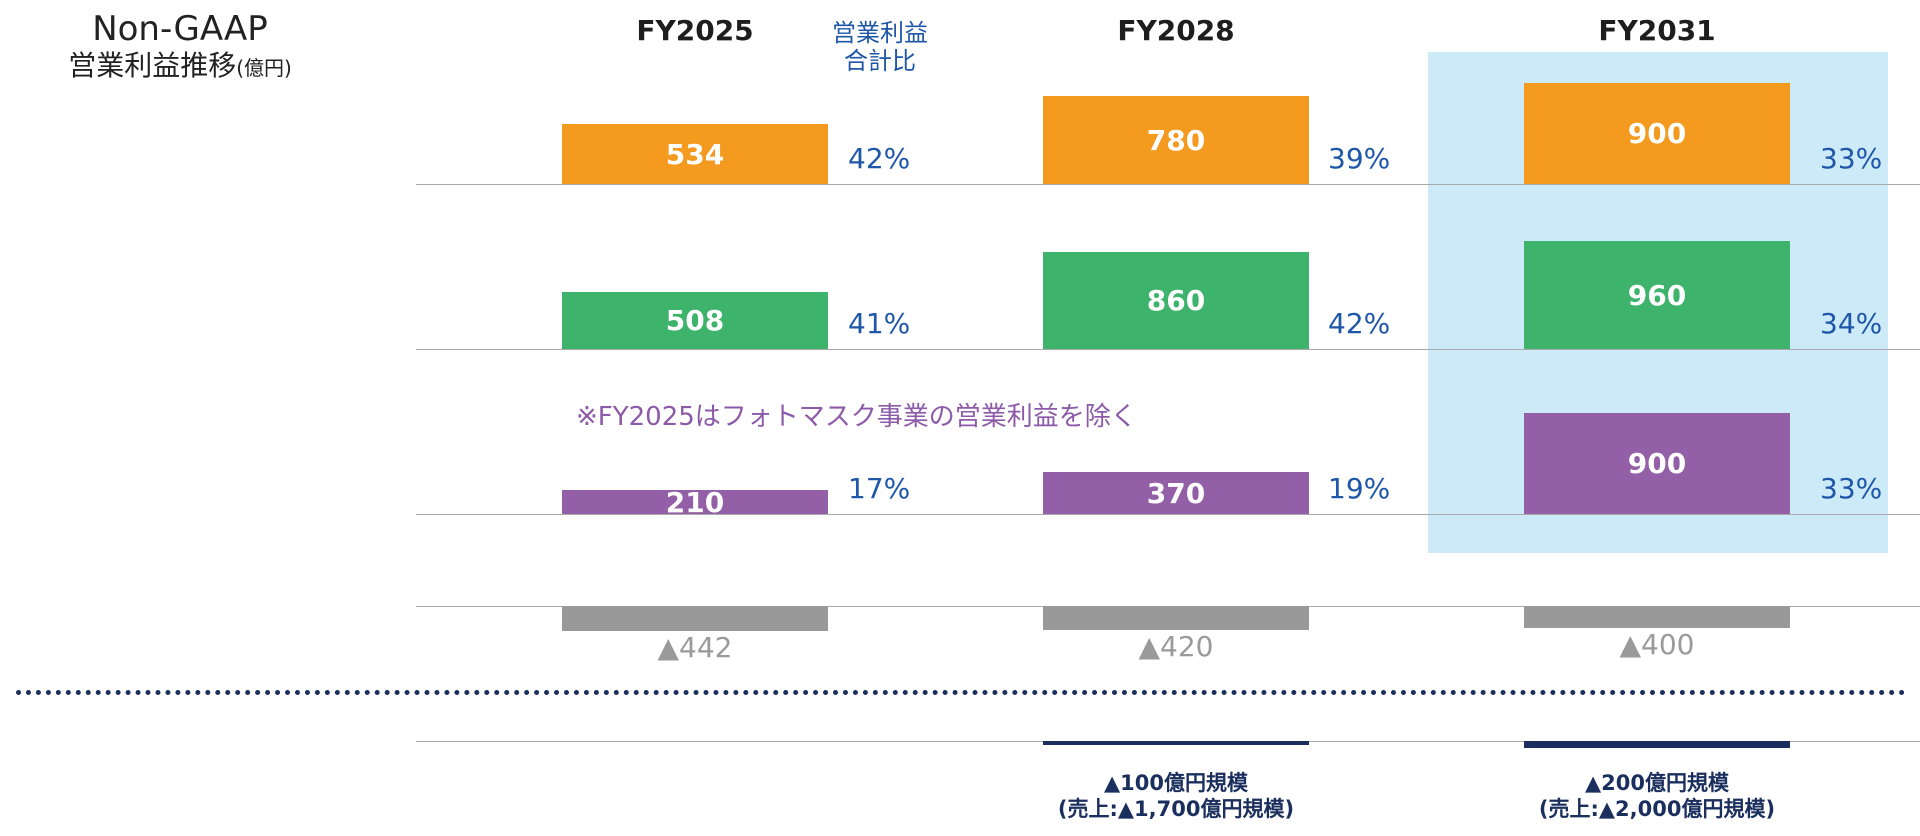  What do you see at coordinates (264, 68) in the screenshot?
I see `unit-label: (億円)` at bounding box center [264, 68].